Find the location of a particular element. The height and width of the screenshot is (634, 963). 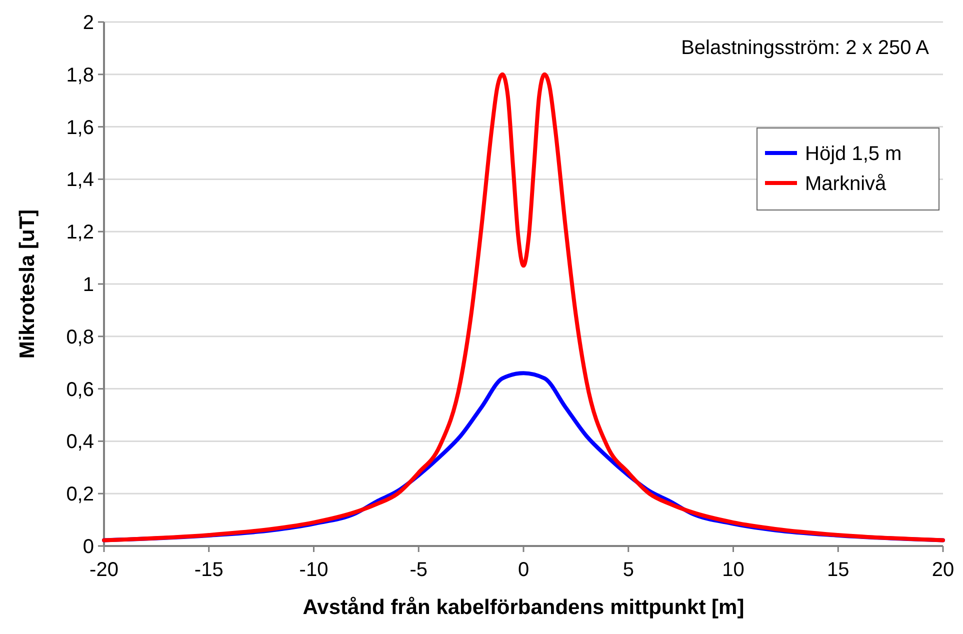

x-tick-label: 10 is located at coordinates (733, 570).